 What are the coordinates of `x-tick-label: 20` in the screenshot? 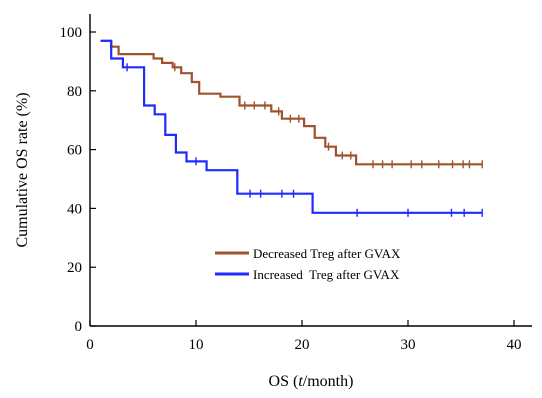 It's located at (302, 345).